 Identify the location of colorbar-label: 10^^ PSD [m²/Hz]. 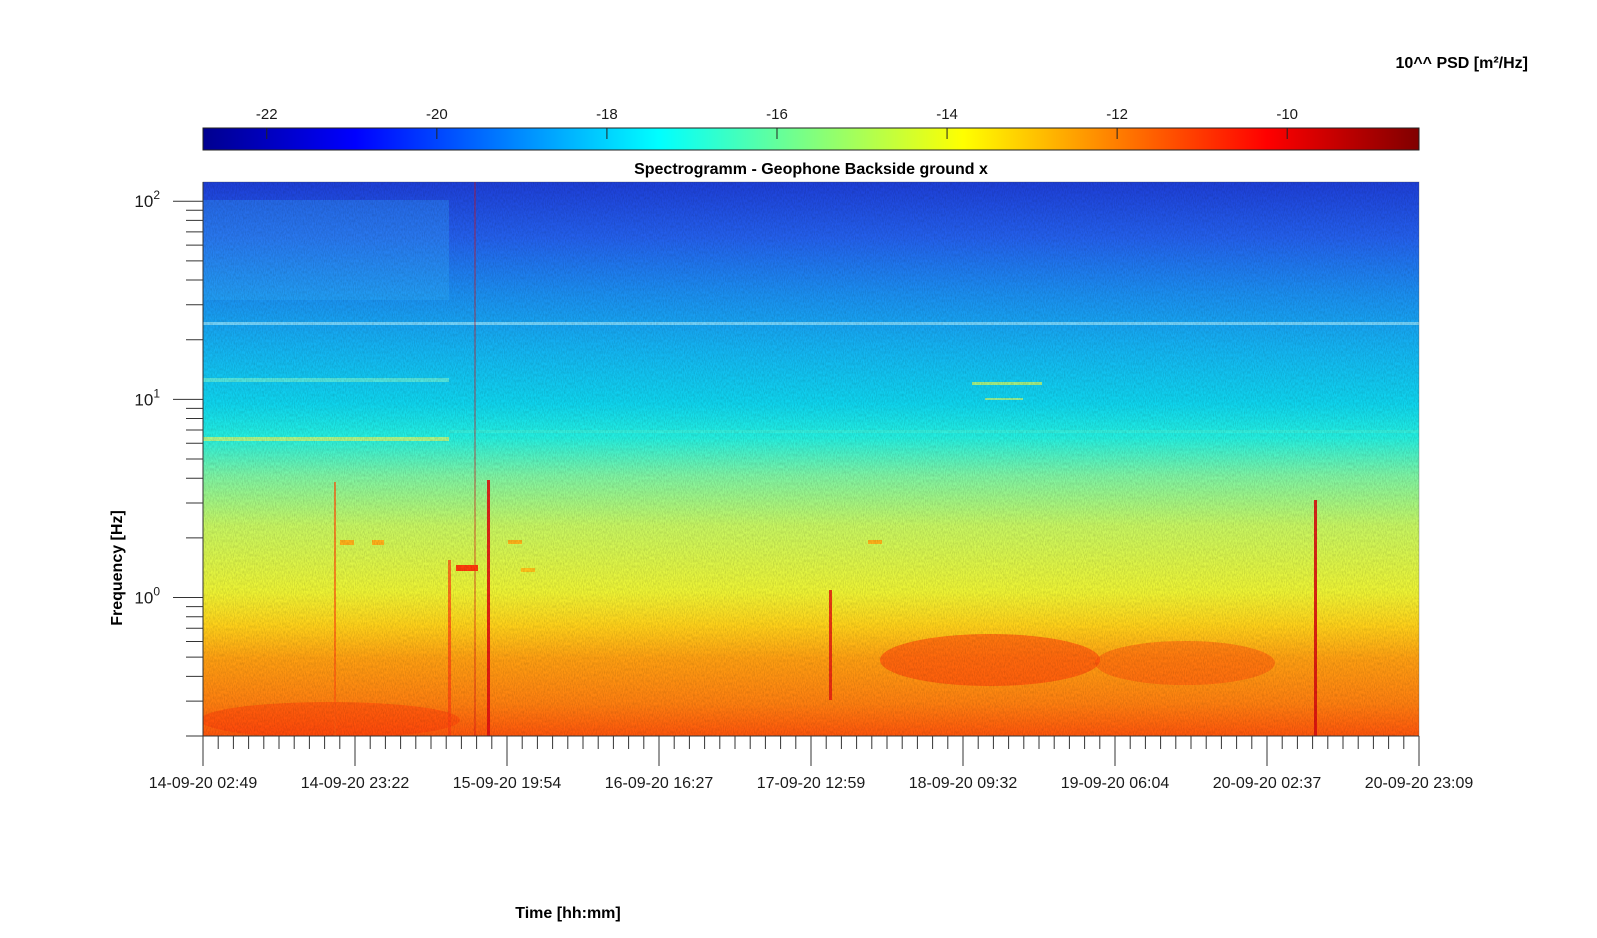
(1462, 63).